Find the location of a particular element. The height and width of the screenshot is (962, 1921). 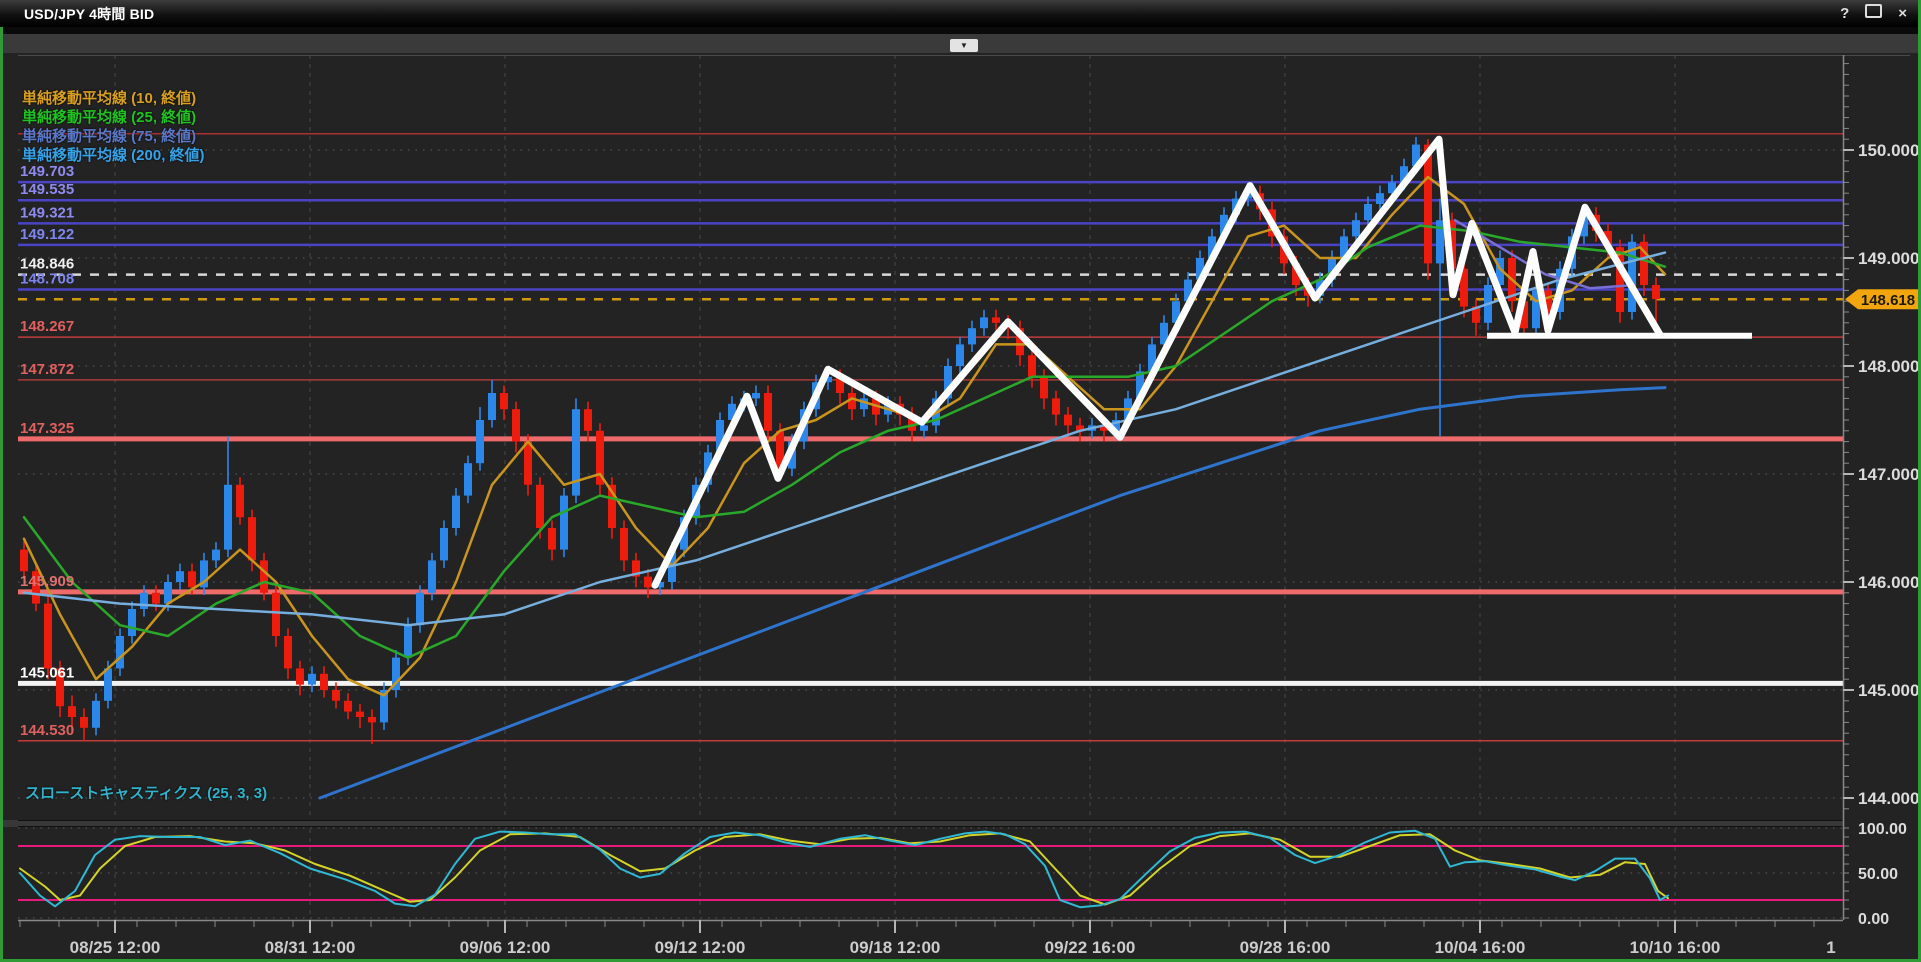

svg-text: 09/12 12:00 is located at coordinates (700, 947).